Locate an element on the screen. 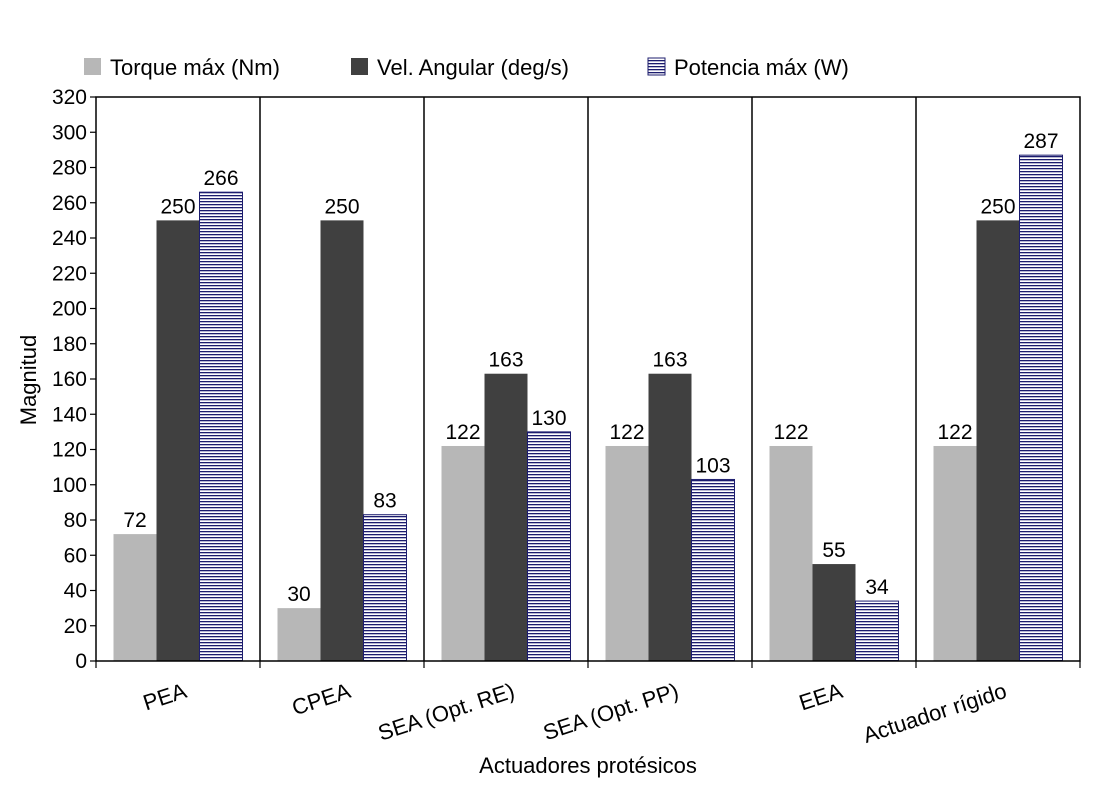 This screenshot has width=1095, height=805. y-tick-label: 180 is located at coordinates (69, 344).